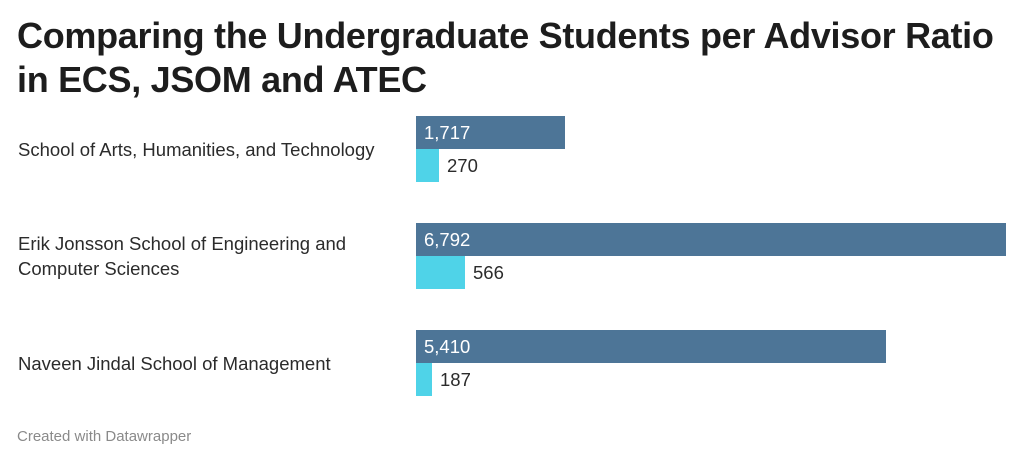  I want to click on value-label: 5,410, so click(447, 346).